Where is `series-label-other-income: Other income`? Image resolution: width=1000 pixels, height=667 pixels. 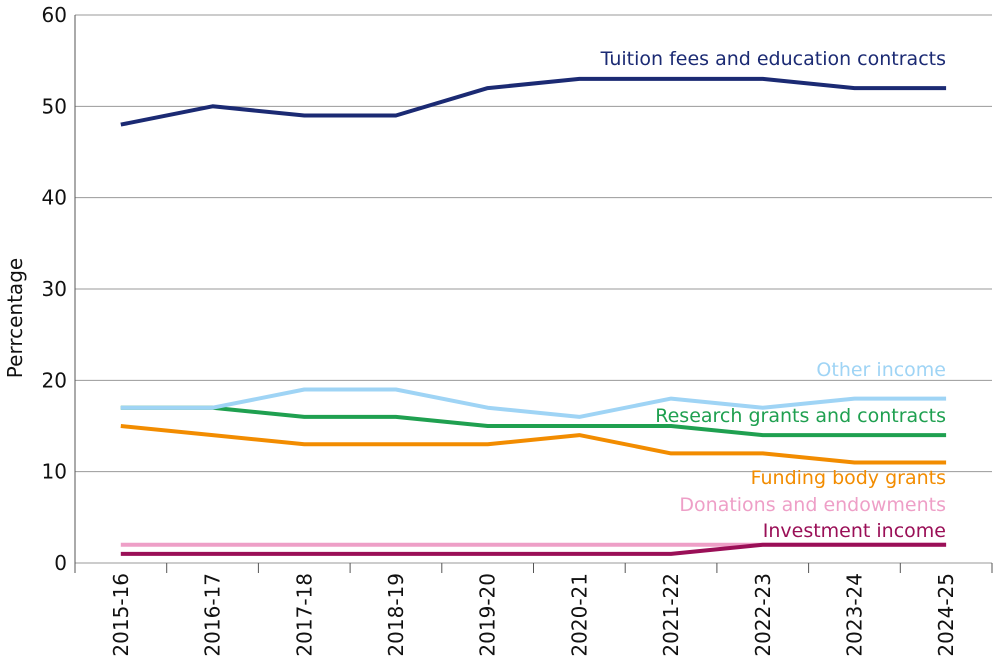
series-label-other-income: Other income is located at coordinates (881, 370).